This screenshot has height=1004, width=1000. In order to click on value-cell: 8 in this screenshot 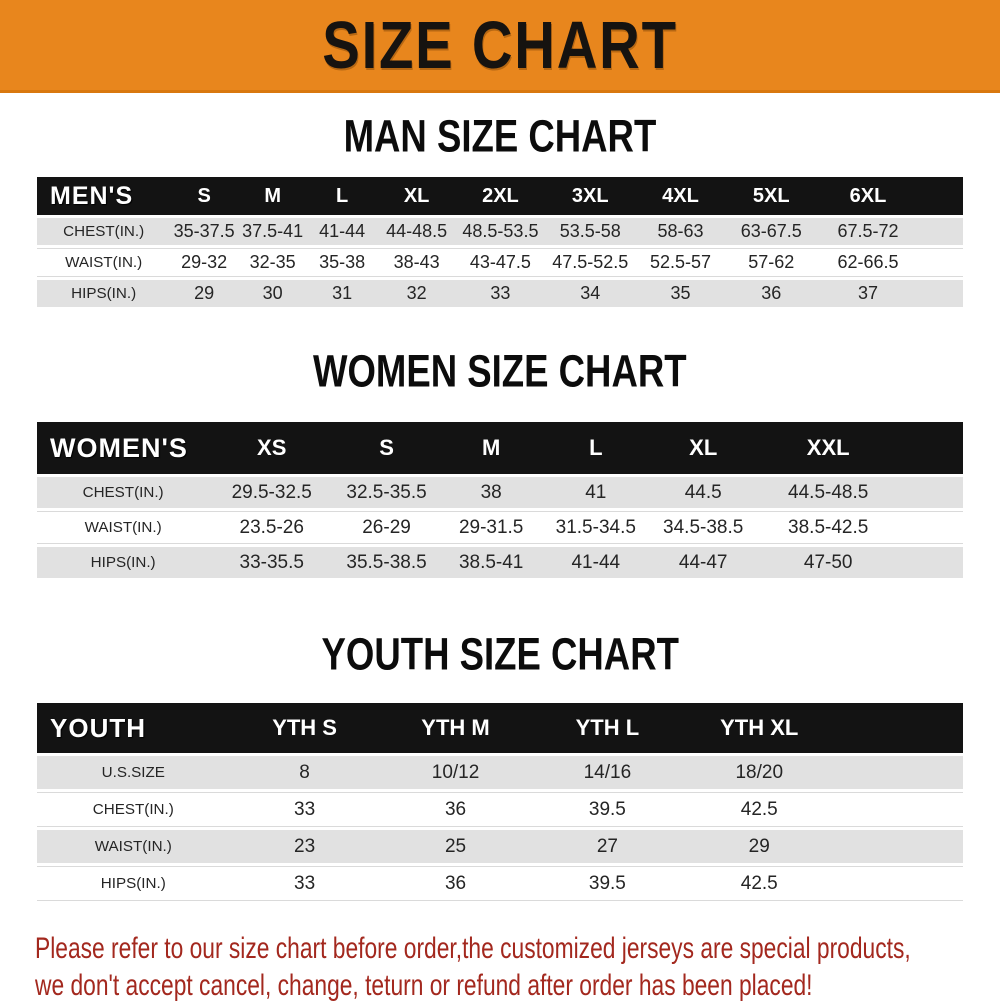, I will do `click(304, 772)`.